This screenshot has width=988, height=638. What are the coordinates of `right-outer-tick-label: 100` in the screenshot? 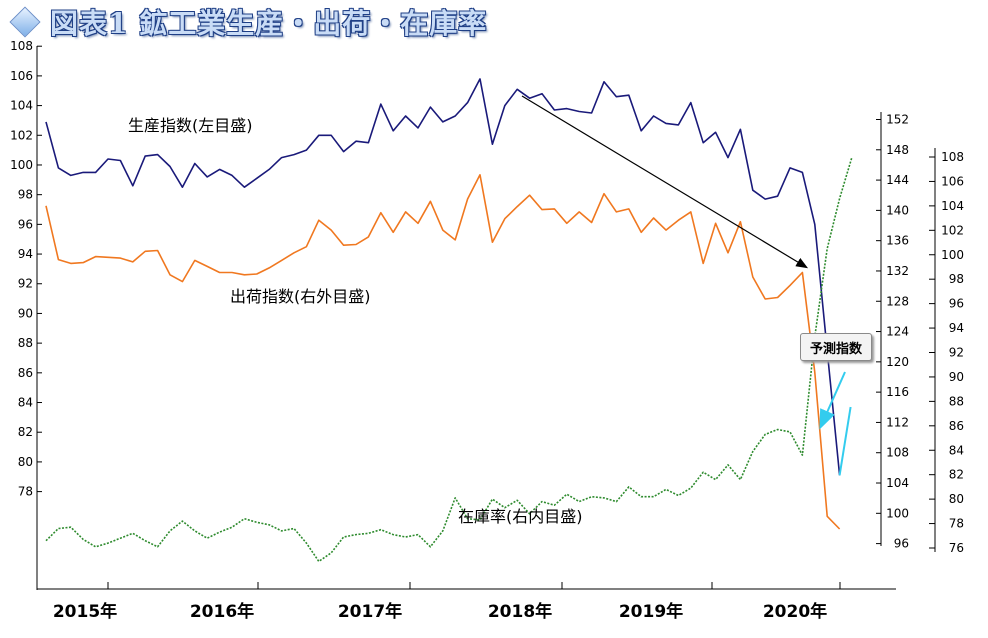 It's located at (897, 513).